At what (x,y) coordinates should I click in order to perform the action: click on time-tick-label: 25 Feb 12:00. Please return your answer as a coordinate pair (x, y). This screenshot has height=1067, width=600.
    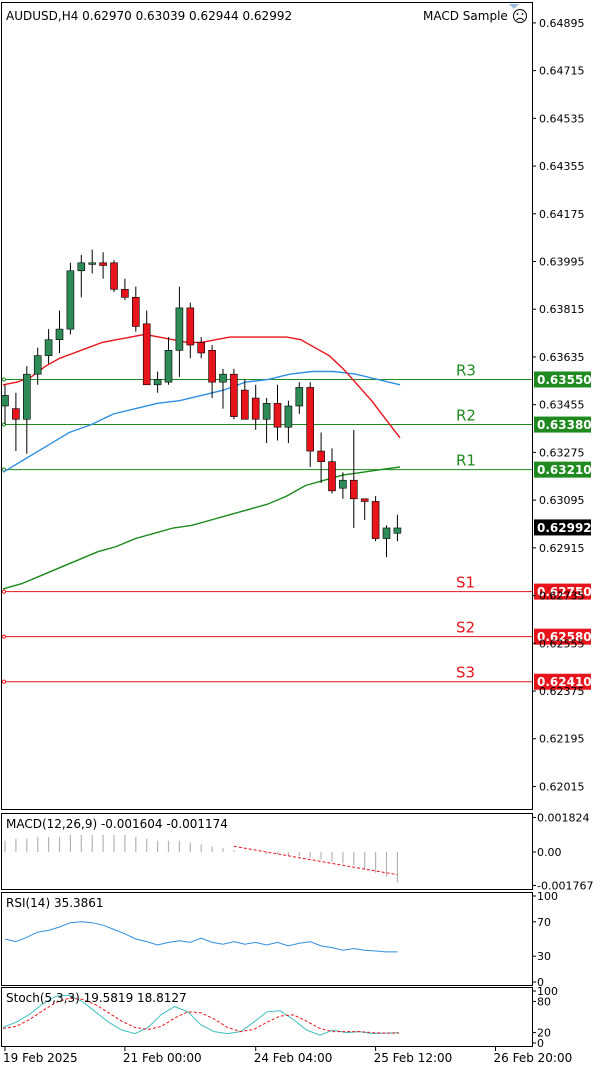
    Looking at the image, I should click on (413, 1058).